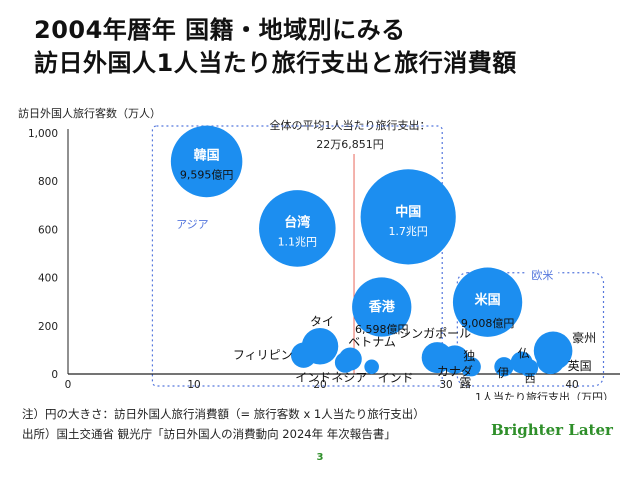 The width and height of the screenshot is (640, 480). I want to click on brand-logo: Brighter Later, so click(552, 430).